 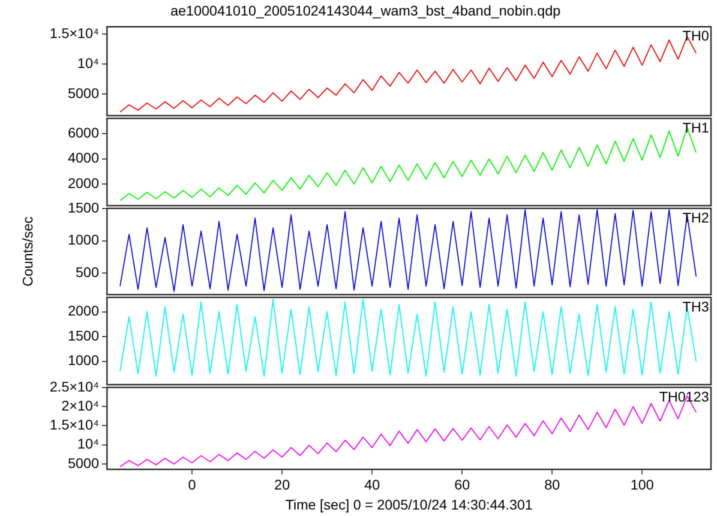 What do you see at coordinates (372, 484) in the screenshot?
I see `x-tick-label: 40` at bounding box center [372, 484].